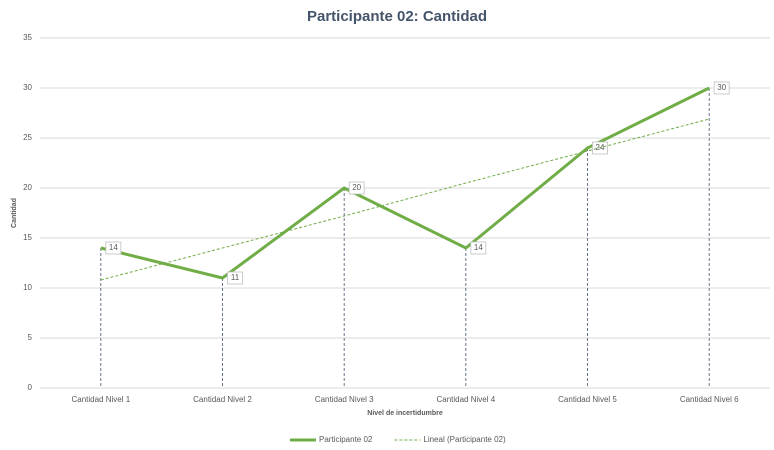 This screenshot has height=450, width=774. What do you see at coordinates (709, 399) in the screenshot?
I see `x-tick-label: Cantidad Nivel 6` at bounding box center [709, 399].